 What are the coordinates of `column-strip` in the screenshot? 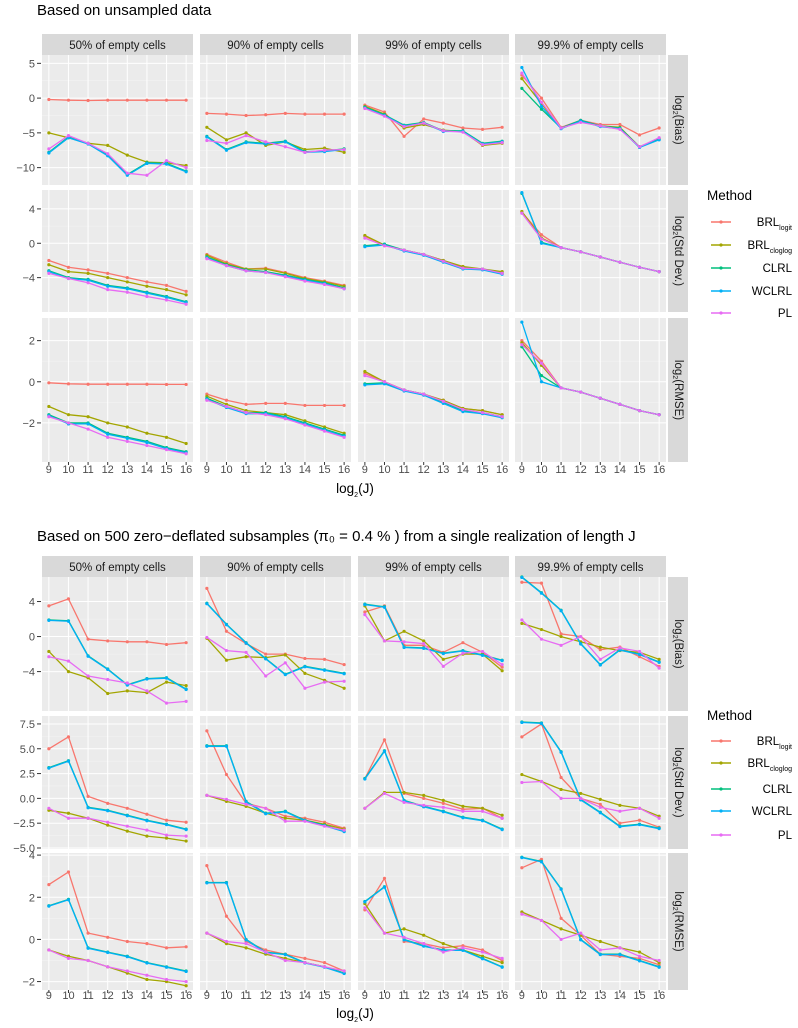 It's located at (433, 44).